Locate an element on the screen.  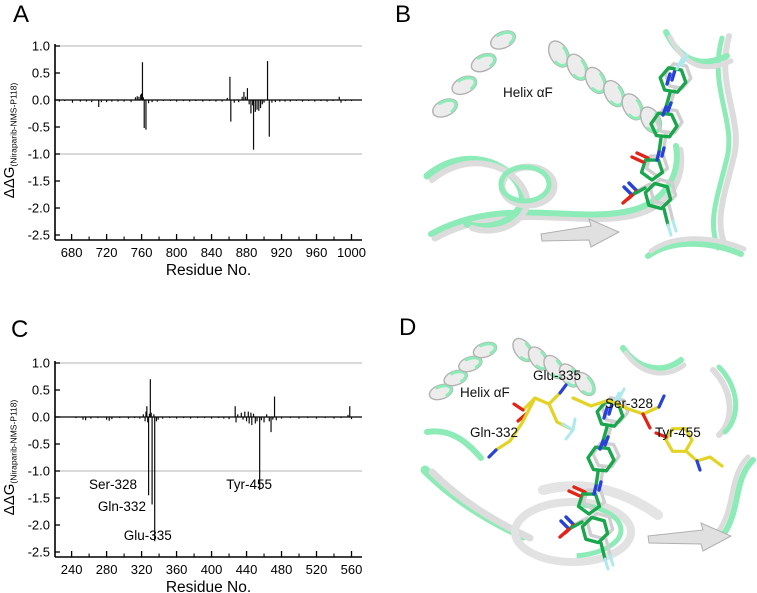
x-tick-label: 920 is located at coordinates (282, 252).